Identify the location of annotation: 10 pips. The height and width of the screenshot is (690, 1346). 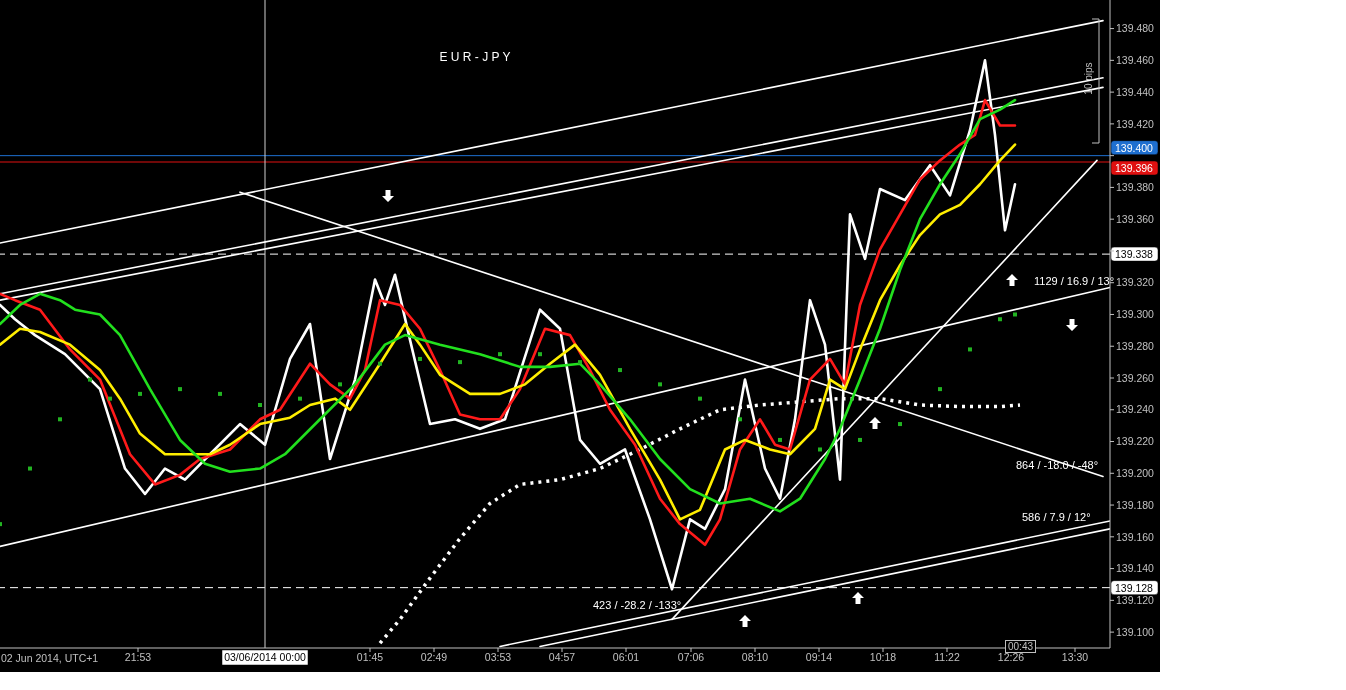
(1088, 79).